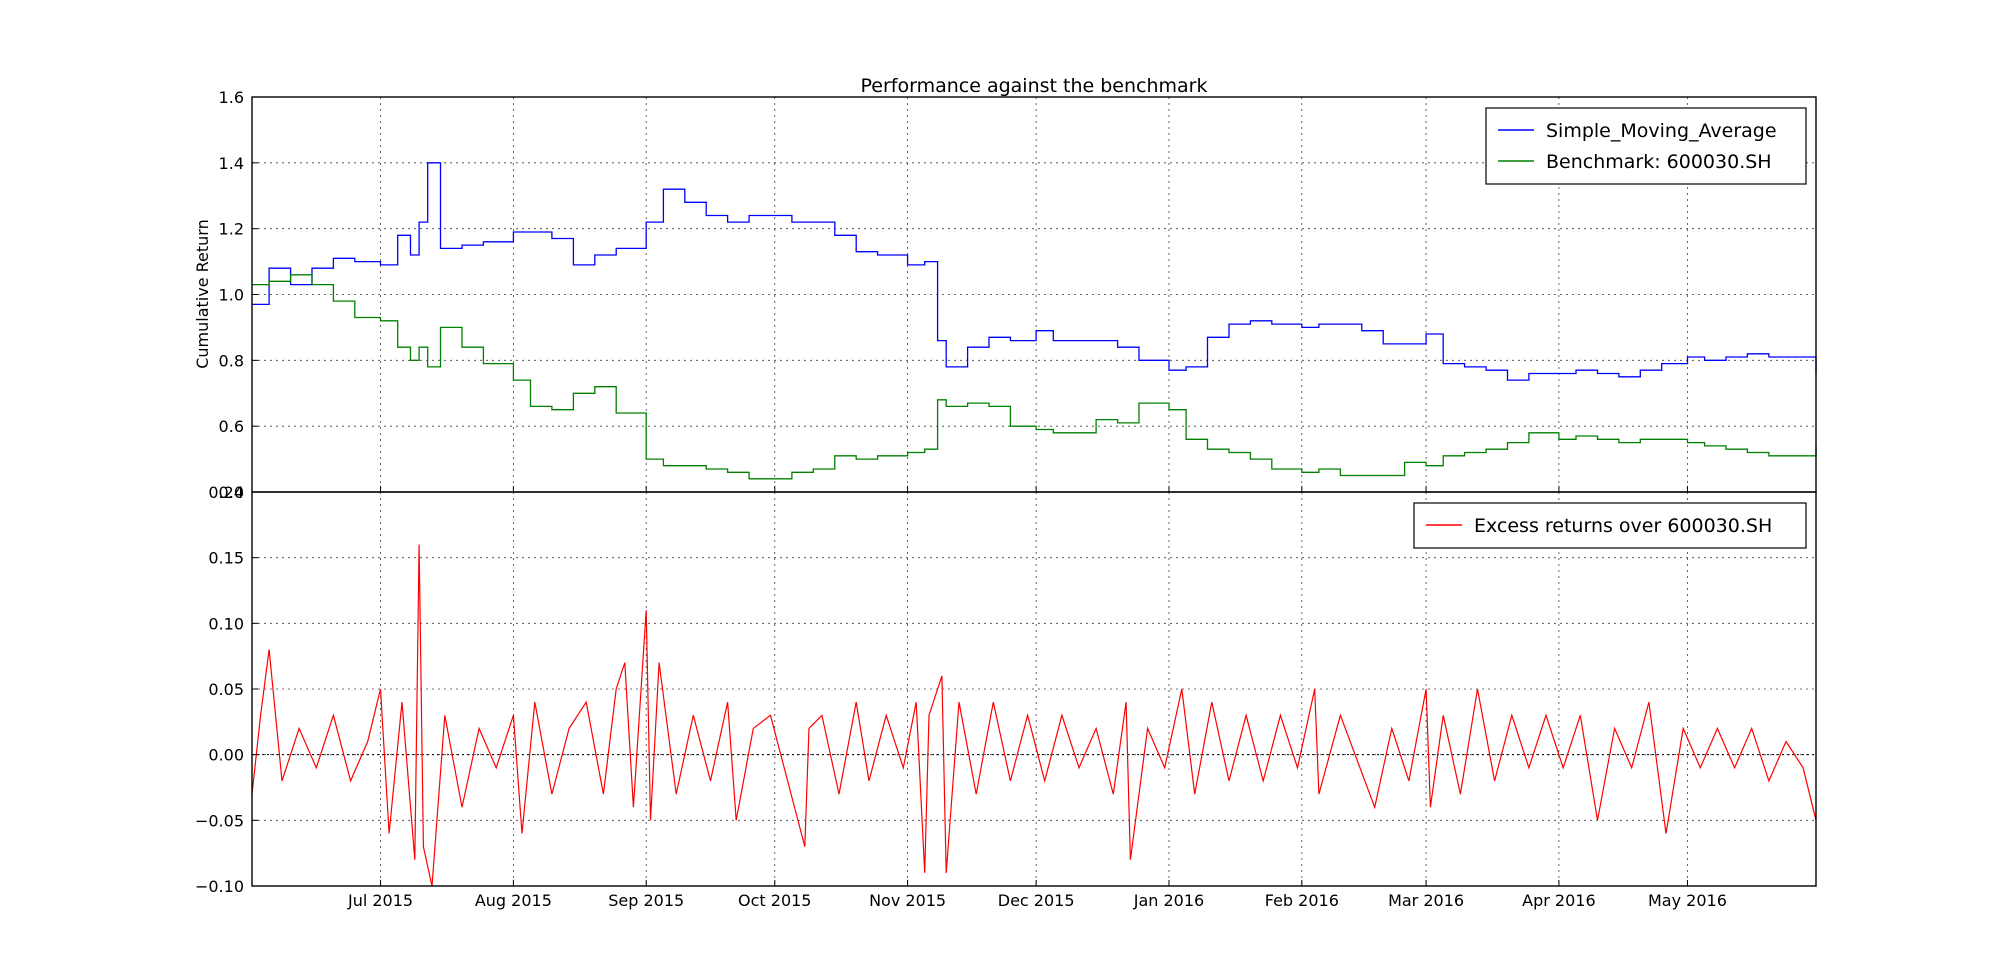 This screenshot has width=2000, height=976. Describe the element at coordinates (1687, 900) in the screenshot. I see `x-tick-label: May 2016` at that location.